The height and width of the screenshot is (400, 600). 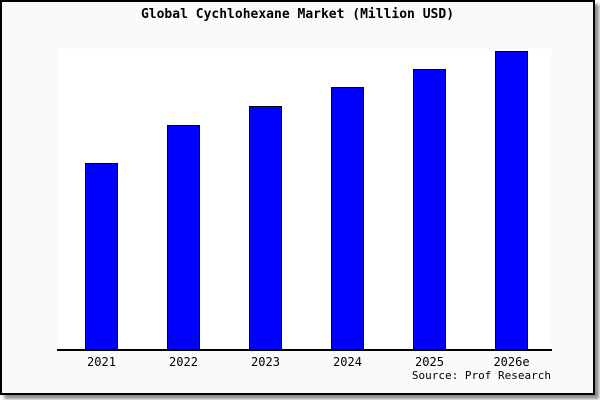 I want to click on bar-2022, so click(x=183, y=237).